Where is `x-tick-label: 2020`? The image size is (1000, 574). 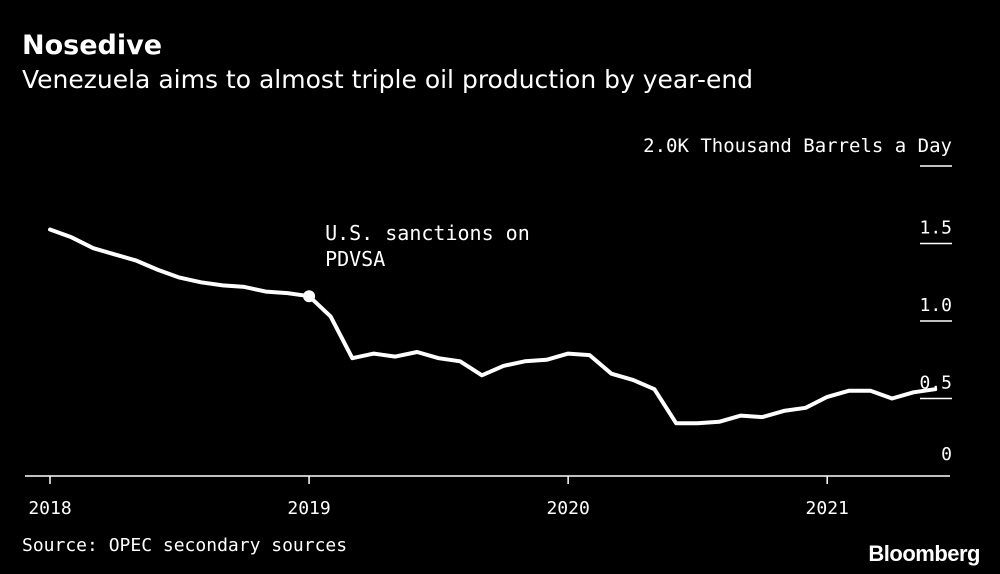 x-tick-label: 2020 is located at coordinates (567, 508).